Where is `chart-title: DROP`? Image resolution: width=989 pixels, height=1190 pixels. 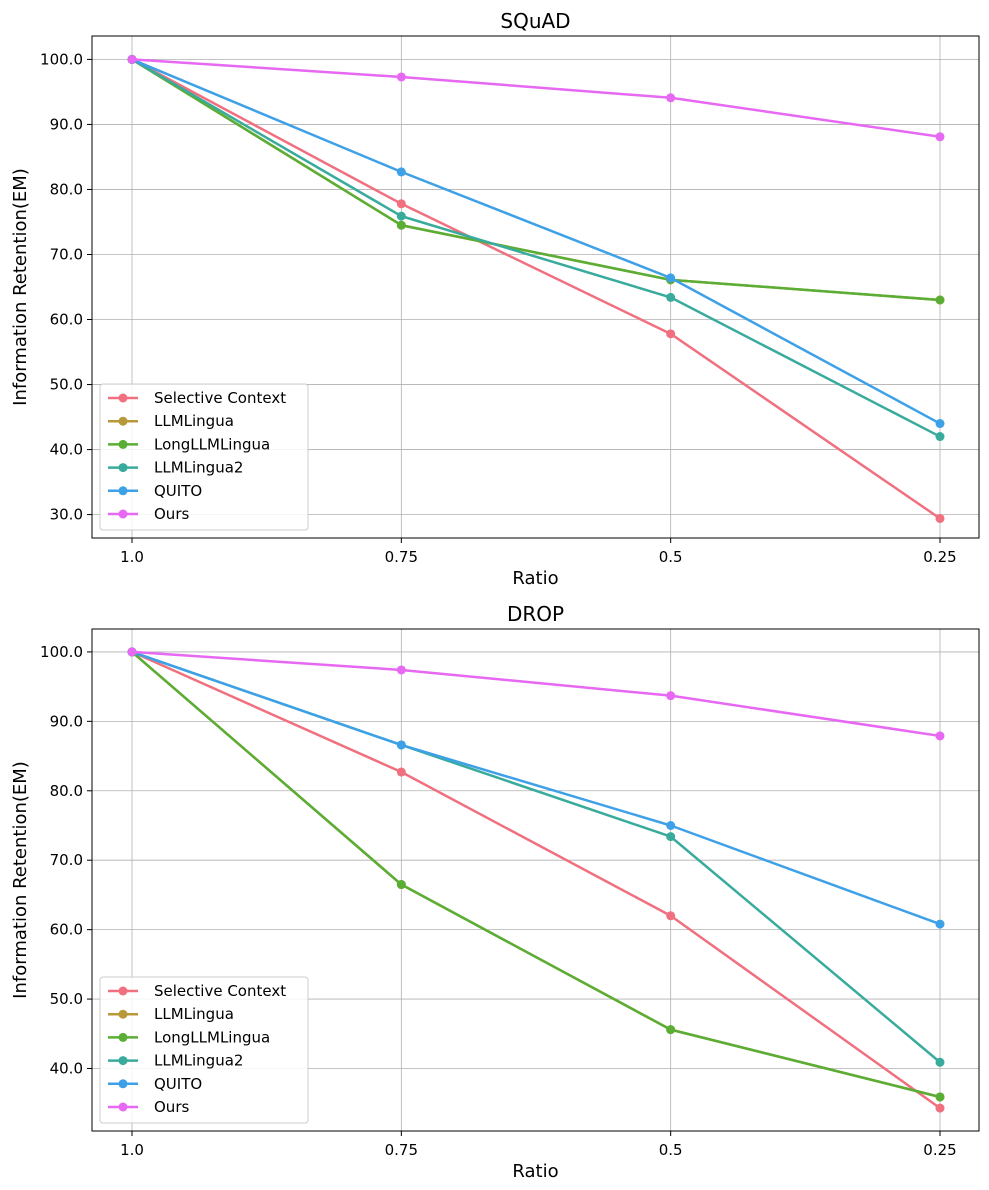 chart-title: DROP is located at coordinates (535, 614).